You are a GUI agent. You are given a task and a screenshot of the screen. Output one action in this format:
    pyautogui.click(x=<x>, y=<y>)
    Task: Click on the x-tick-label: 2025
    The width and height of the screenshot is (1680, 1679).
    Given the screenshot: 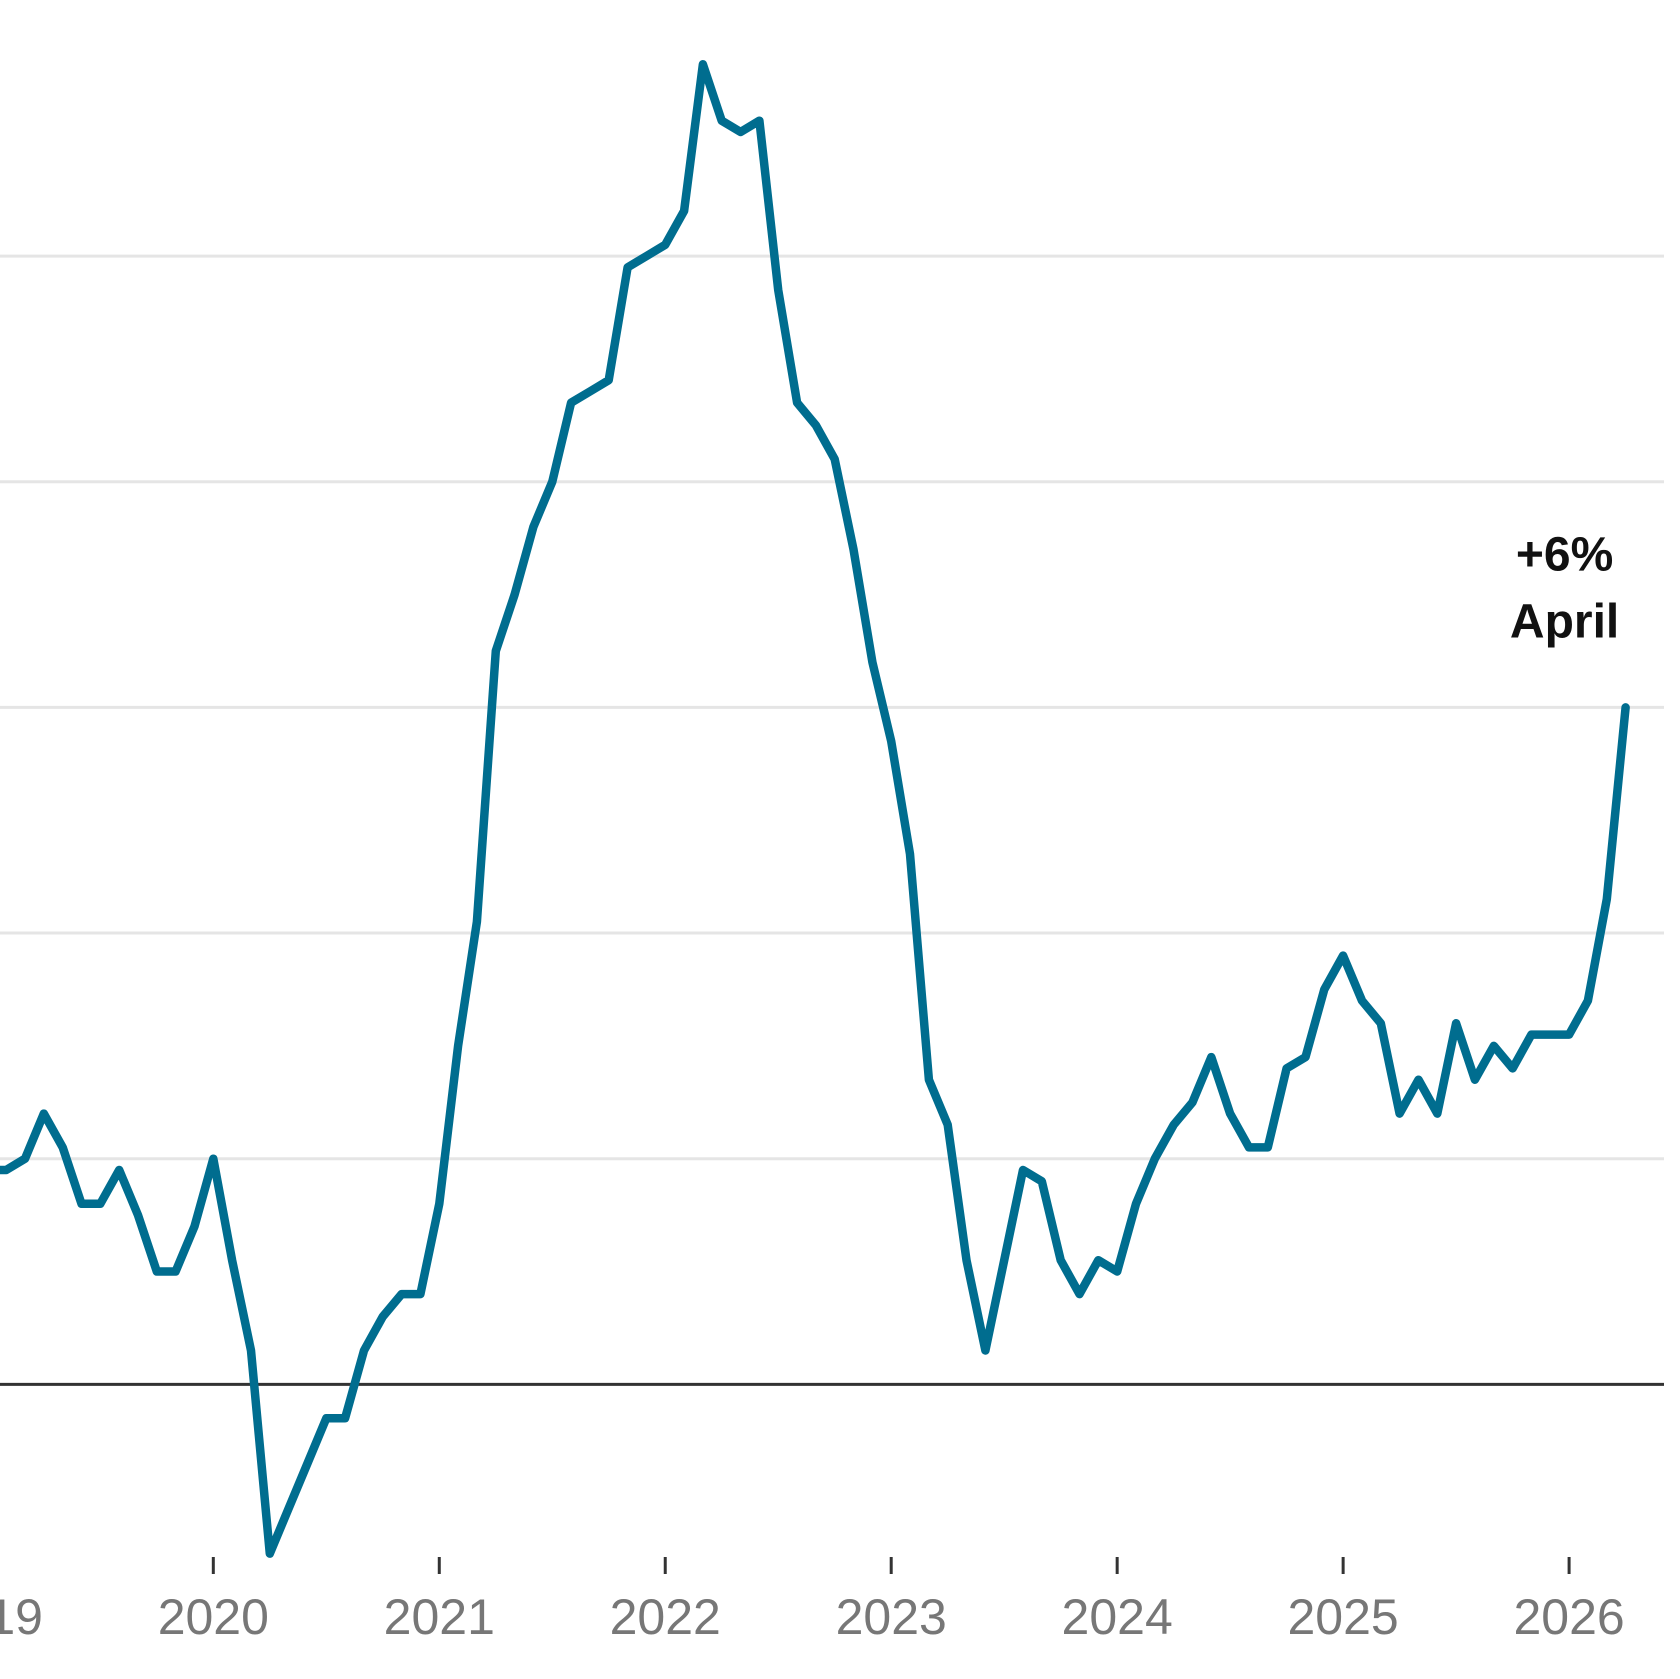 What is the action you would take?
    pyautogui.click(x=1343, y=1617)
    